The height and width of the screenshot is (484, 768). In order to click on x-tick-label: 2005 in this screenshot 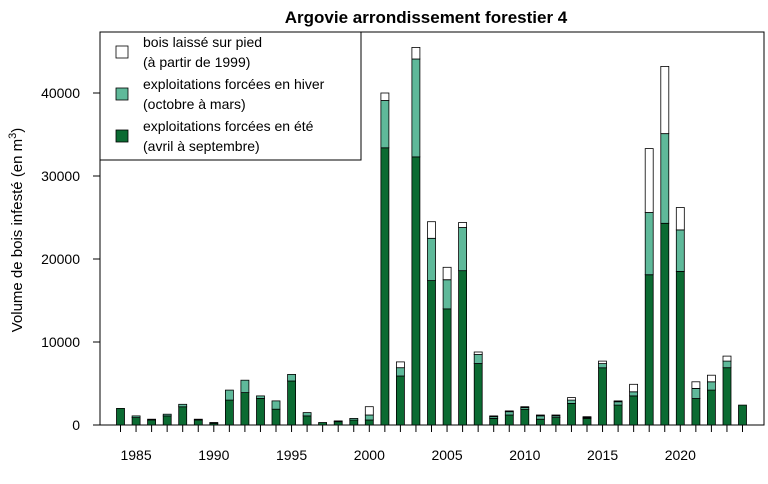, I will do `click(446, 455)`.